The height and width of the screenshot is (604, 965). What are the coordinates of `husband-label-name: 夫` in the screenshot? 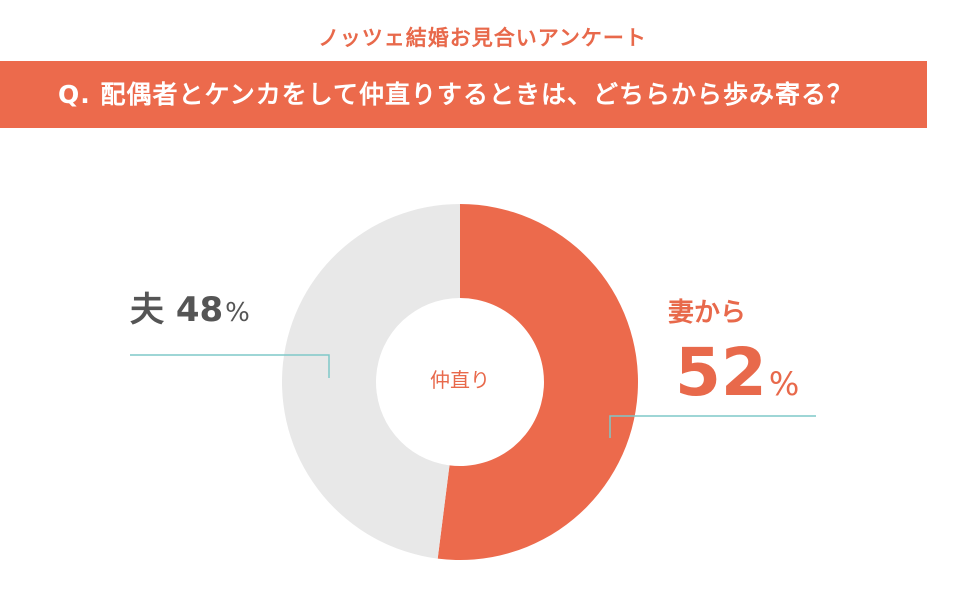 It's located at (147, 310).